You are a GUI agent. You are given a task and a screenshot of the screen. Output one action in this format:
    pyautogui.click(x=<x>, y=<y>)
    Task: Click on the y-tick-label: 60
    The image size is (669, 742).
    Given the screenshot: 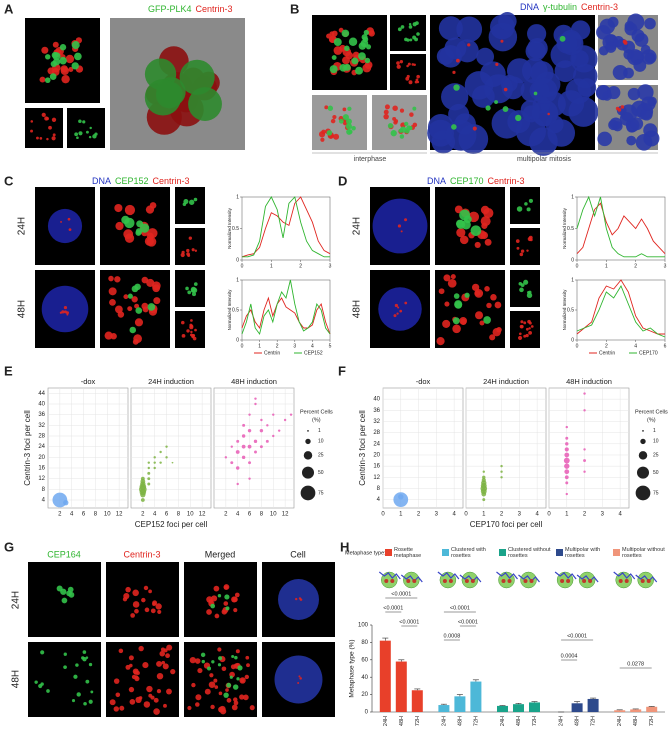 What is the action you would take?
    pyautogui.click(x=364, y=660)
    